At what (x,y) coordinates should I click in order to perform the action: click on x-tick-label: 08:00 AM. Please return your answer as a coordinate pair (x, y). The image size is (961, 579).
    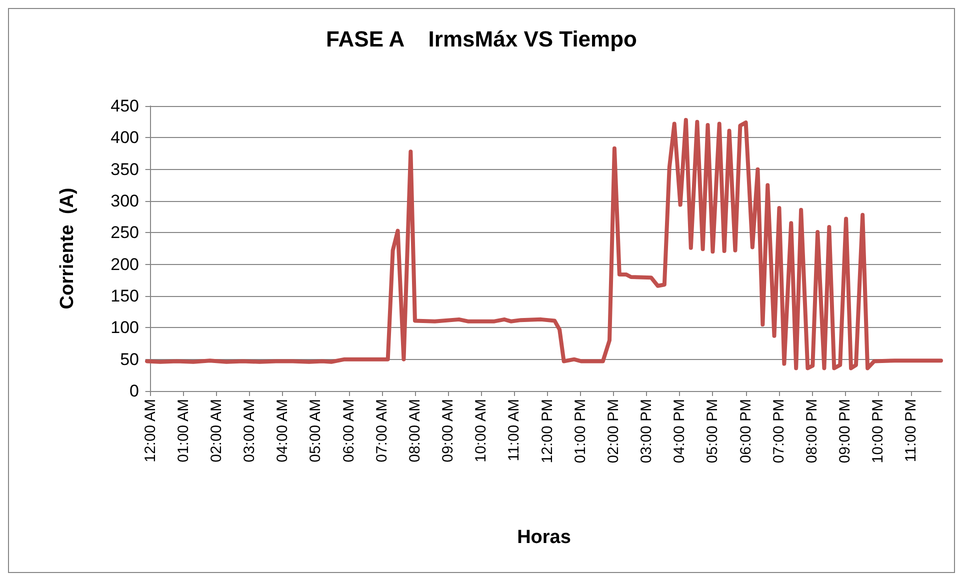
    Looking at the image, I should click on (415, 430).